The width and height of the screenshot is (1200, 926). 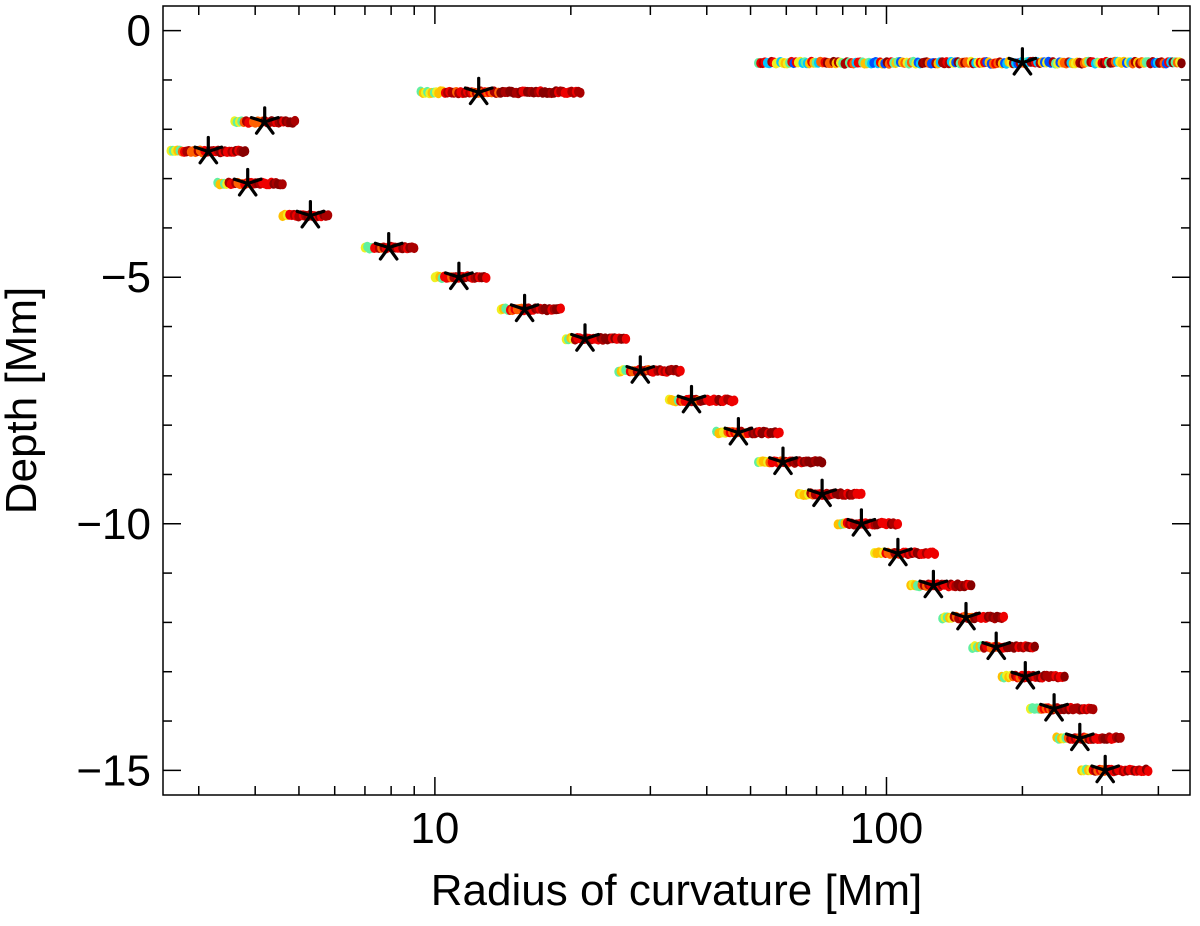 What do you see at coordinates (886, 828) in the screenshot?
I see `x-tick-label: 100` at bounding box center [886, 828].